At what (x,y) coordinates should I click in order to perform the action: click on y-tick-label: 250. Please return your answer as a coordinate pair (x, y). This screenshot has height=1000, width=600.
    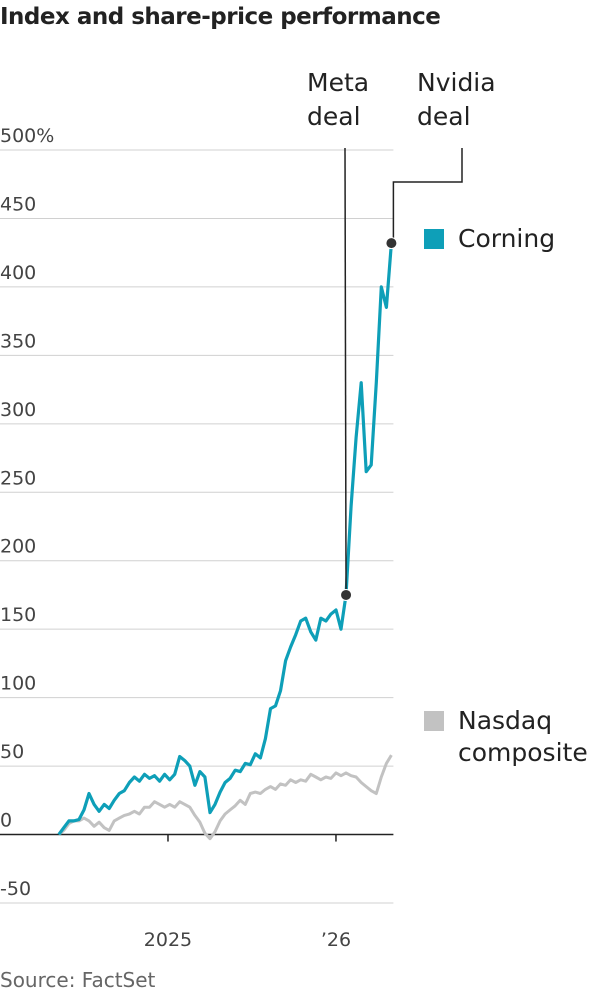
    Looking at the image, I should click on (18, 478).